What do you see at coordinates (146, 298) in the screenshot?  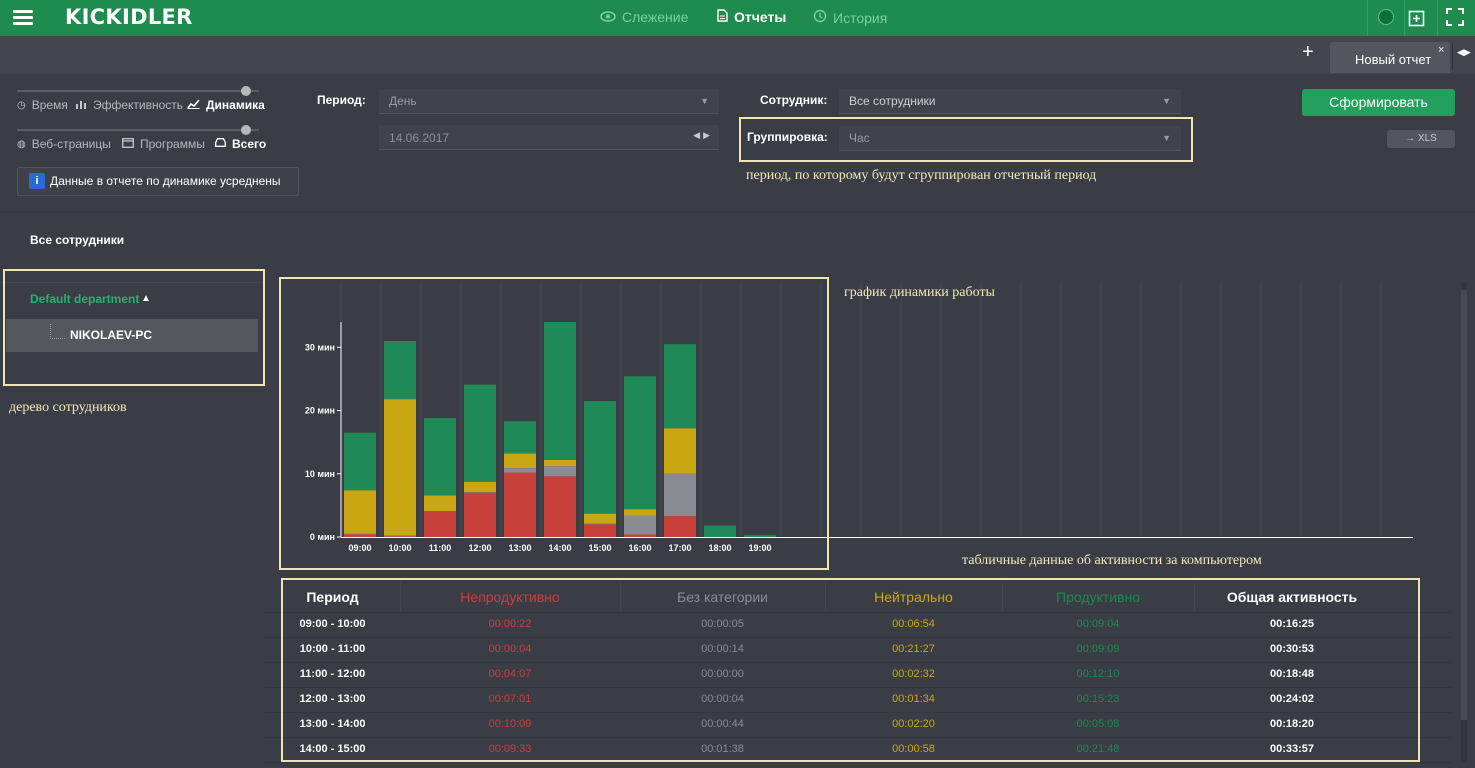 I see `collapse-icon: ▲` at bounding box center [146, 298].